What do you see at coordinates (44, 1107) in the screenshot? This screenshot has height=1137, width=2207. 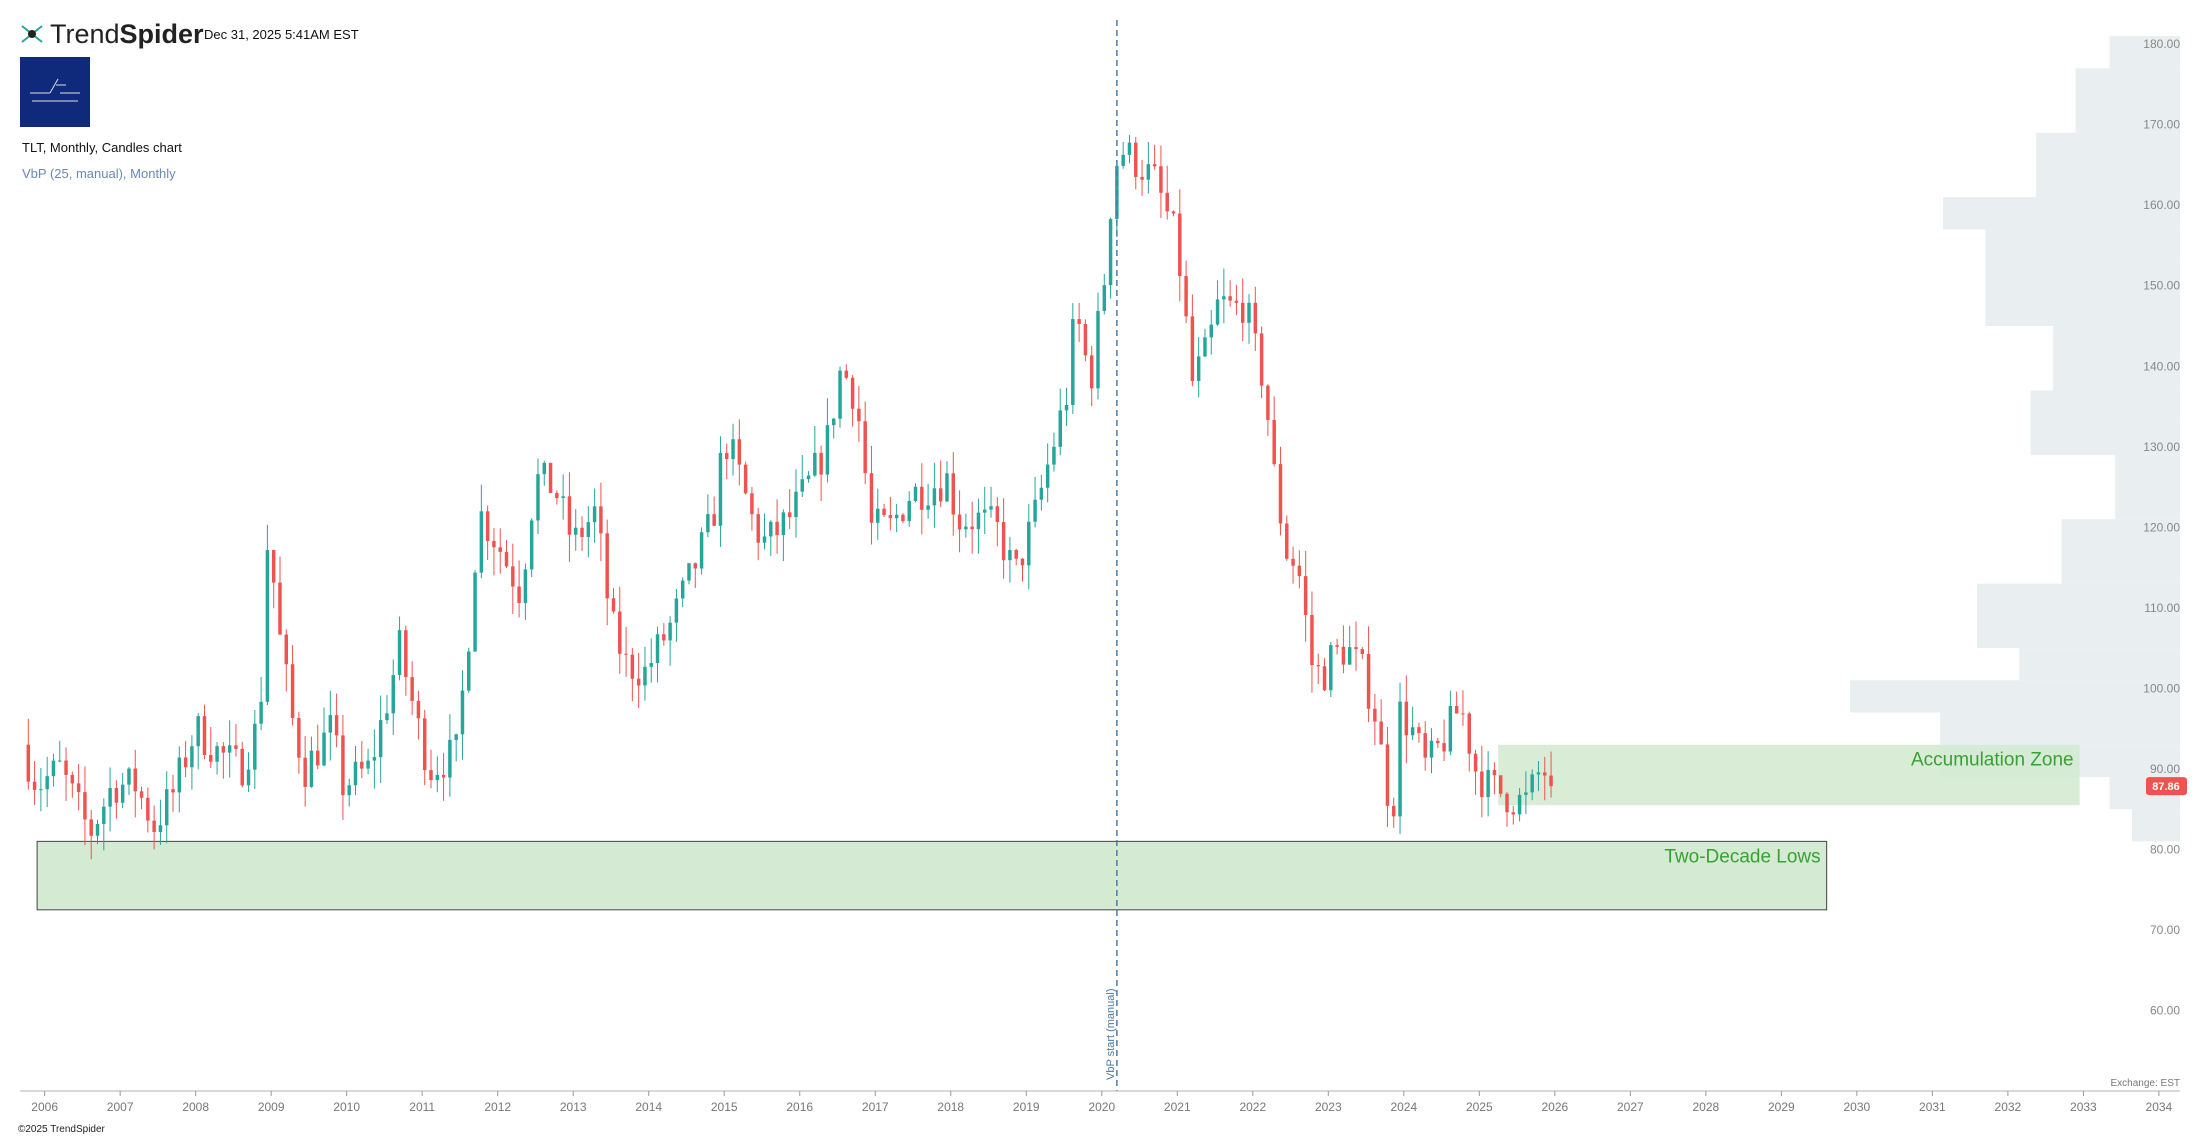 I see `x-tick-label: 2006` at bounding box center [44, 1107].